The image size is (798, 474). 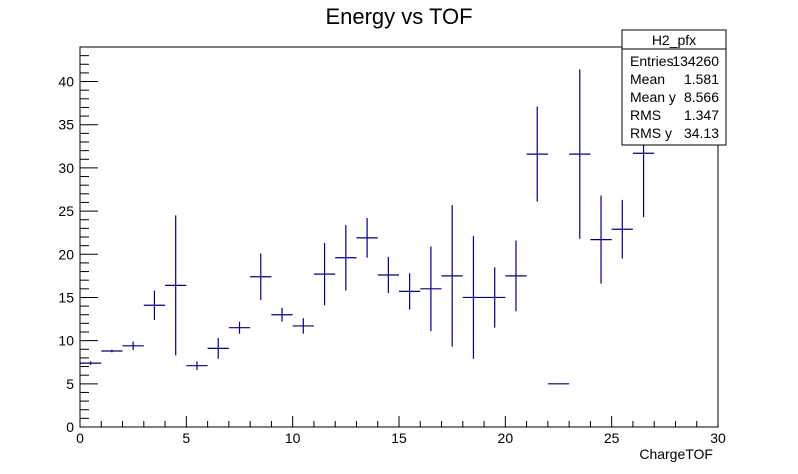 I want to click on y-tick-label: 15, so click(x=66, y=297).